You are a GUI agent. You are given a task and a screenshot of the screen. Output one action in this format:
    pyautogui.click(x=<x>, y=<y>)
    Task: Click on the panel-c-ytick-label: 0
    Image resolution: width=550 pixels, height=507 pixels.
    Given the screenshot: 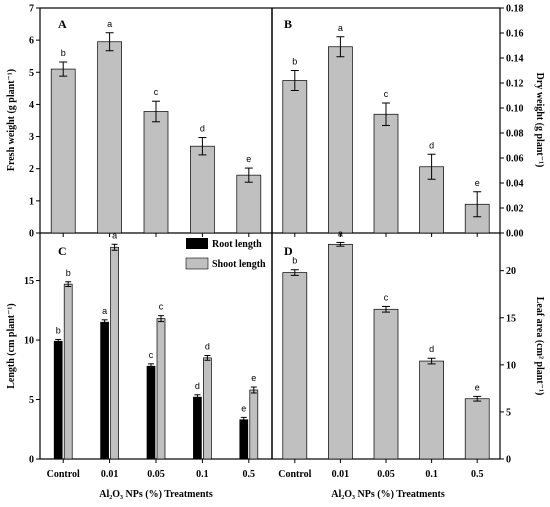 What is the action you would take?
    pyautogui.click(x=31, y=460)
    